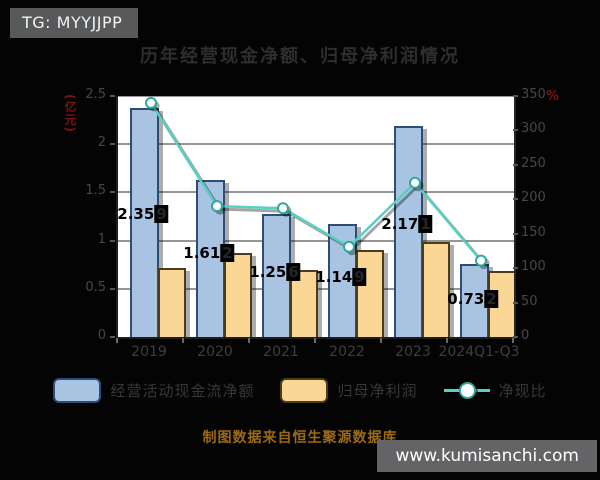 The height and width of the screenshot is (480, 600). I want to click on right-axis-tick-label: 150, so click(533, 232).